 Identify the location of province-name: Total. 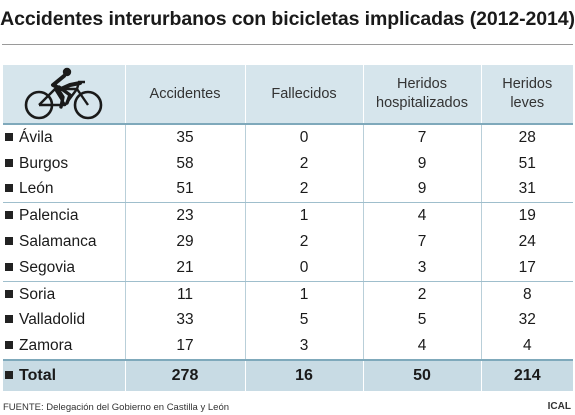
(38, 376).